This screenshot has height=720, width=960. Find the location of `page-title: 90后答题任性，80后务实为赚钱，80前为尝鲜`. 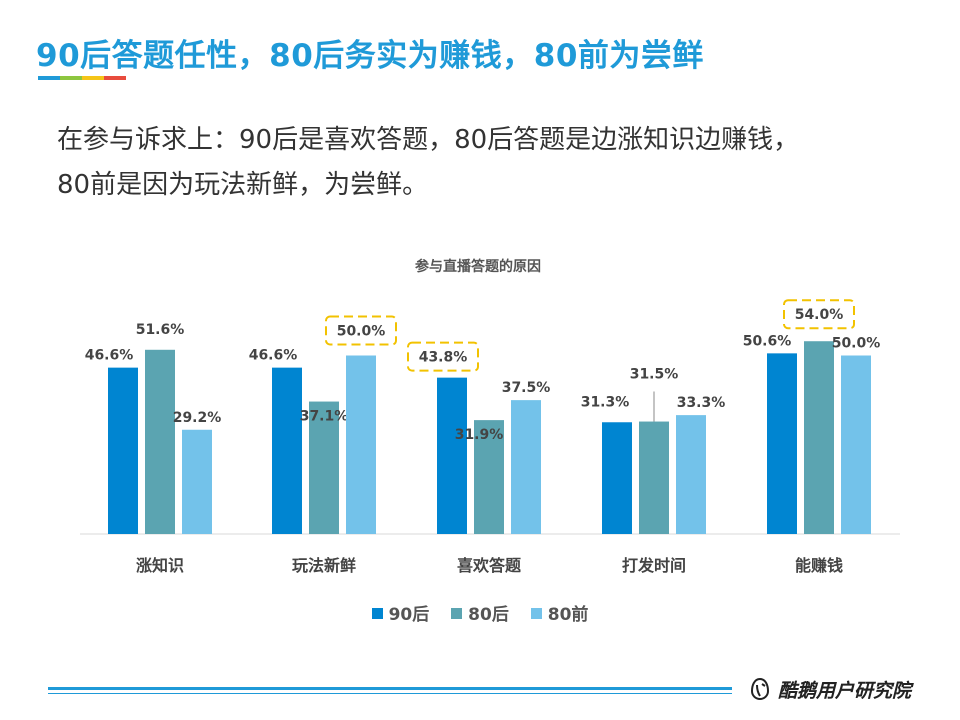

page-title: 90后答题任性，80后务实为赚钱，80前为尝鲜 is located at coordinates (370, 56).